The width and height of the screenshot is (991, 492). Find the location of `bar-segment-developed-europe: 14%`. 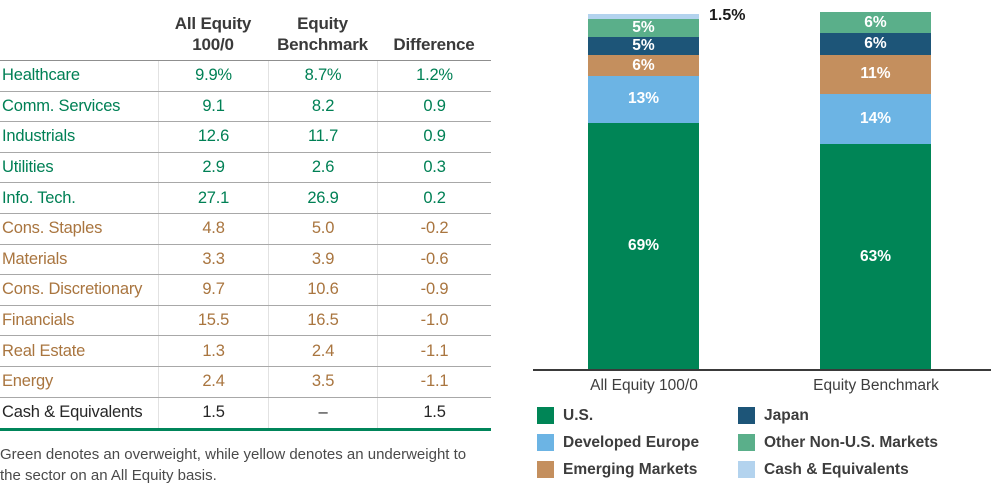

bar-segment-developed-europe: 14% is located at coordinates (875, 119).